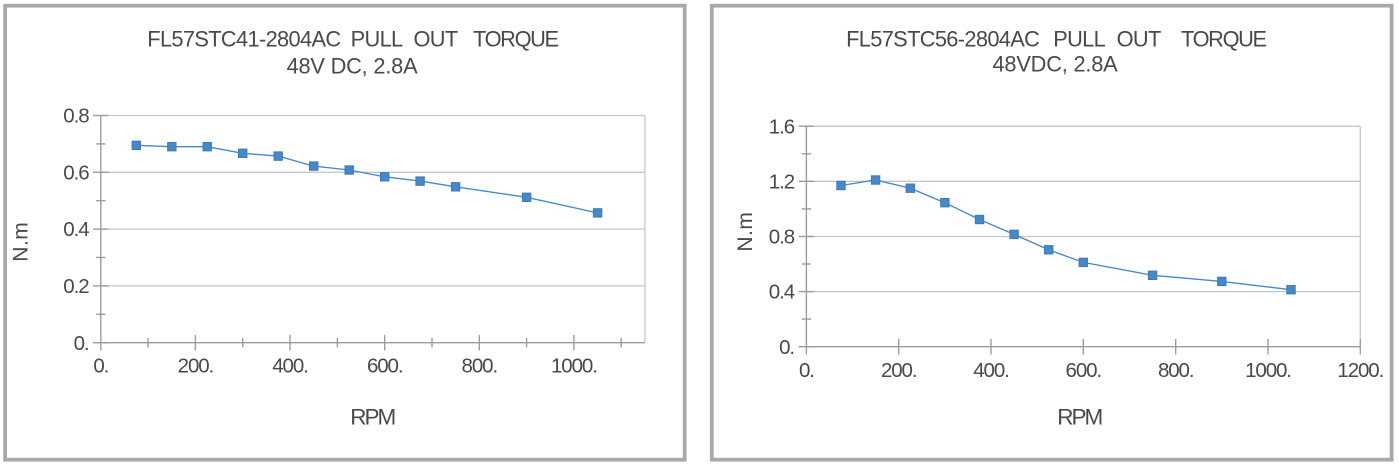  I want to click on svg-text: 48VDC, 2.8A, so click(1055, 64).